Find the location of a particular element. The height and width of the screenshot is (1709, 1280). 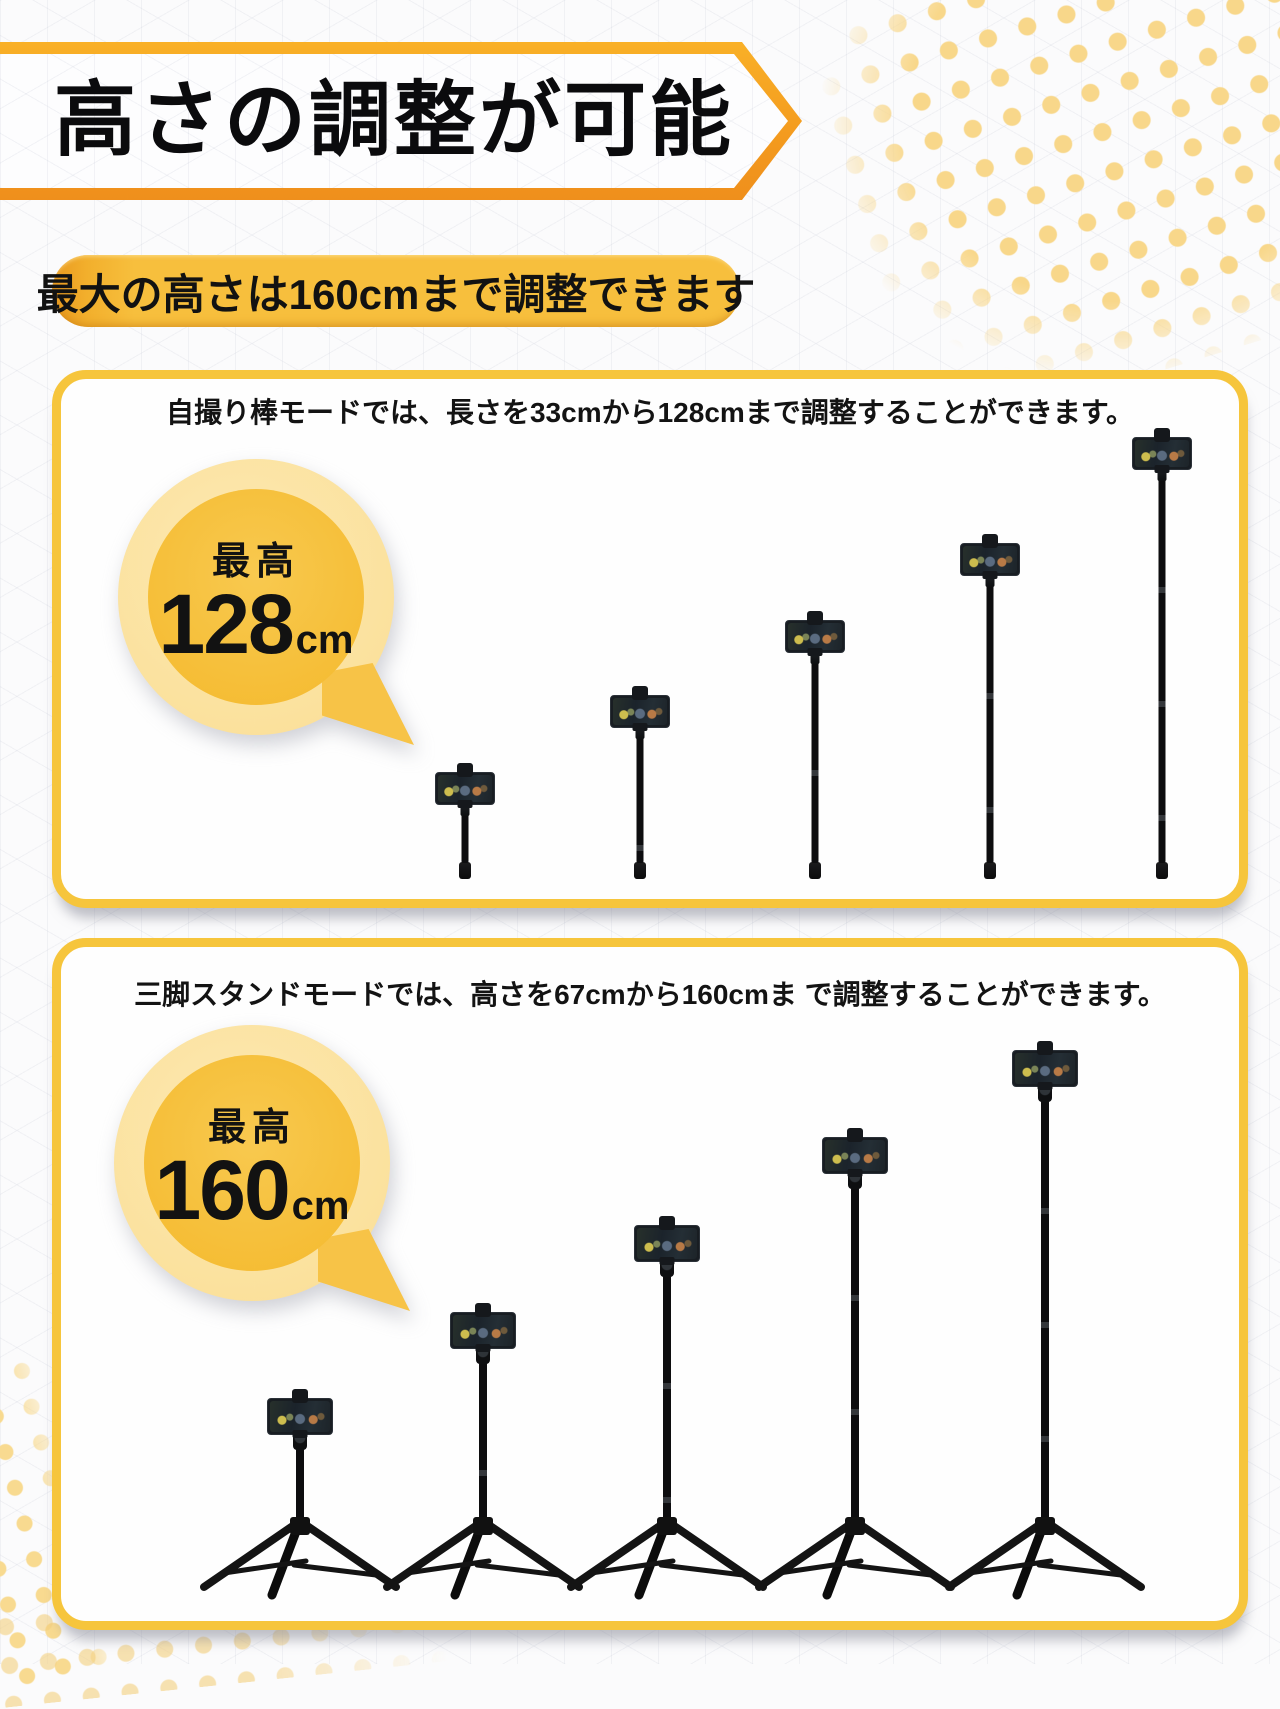

title-banner-inner: 高さの調整が可能 is located at coordinates (394, 121).